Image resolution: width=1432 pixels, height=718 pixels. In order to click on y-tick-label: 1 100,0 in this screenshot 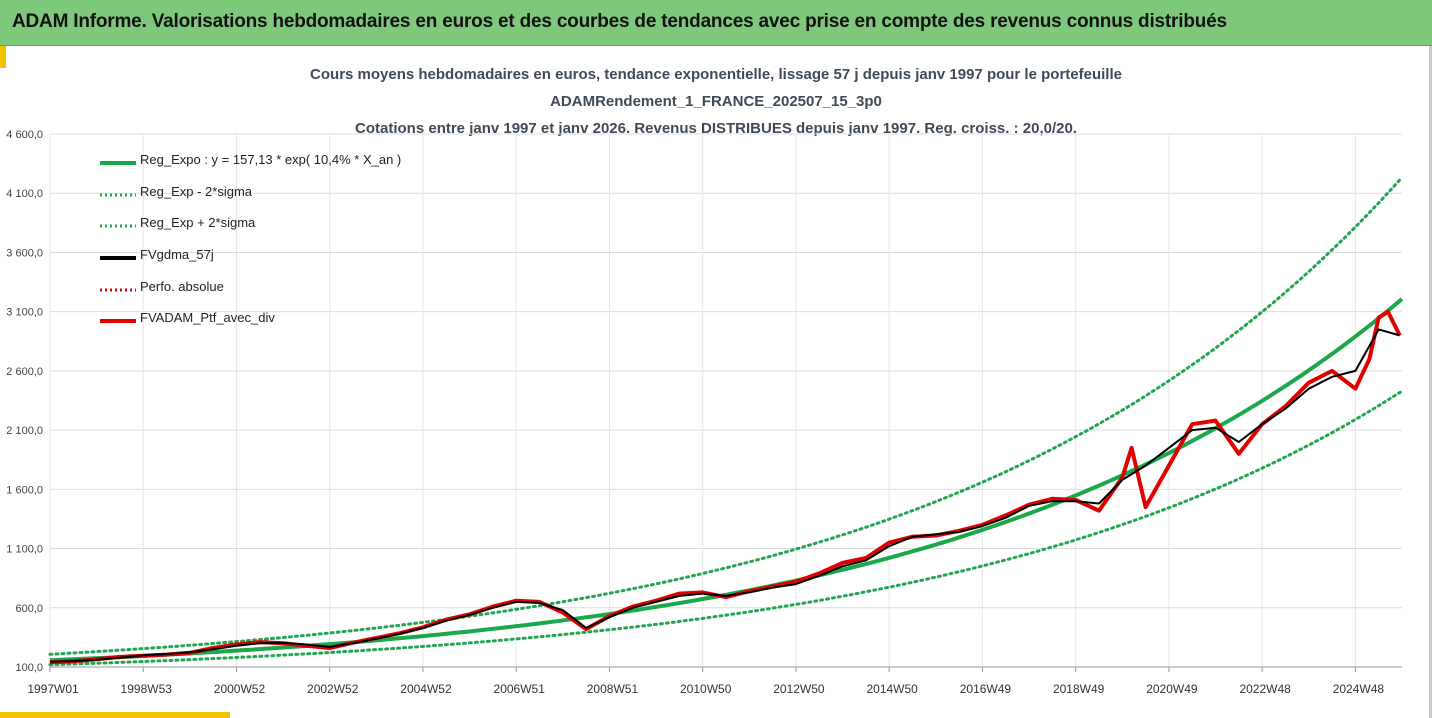, I will do `click(24, 550)`.